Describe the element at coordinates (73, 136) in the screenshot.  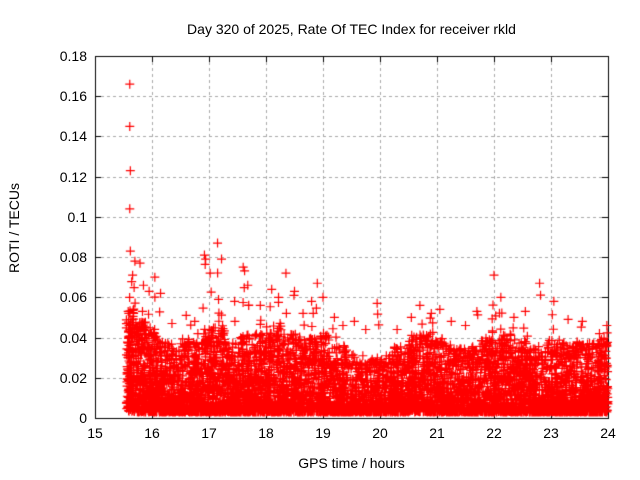
I see `y-tick-label: 0.14` at that location.